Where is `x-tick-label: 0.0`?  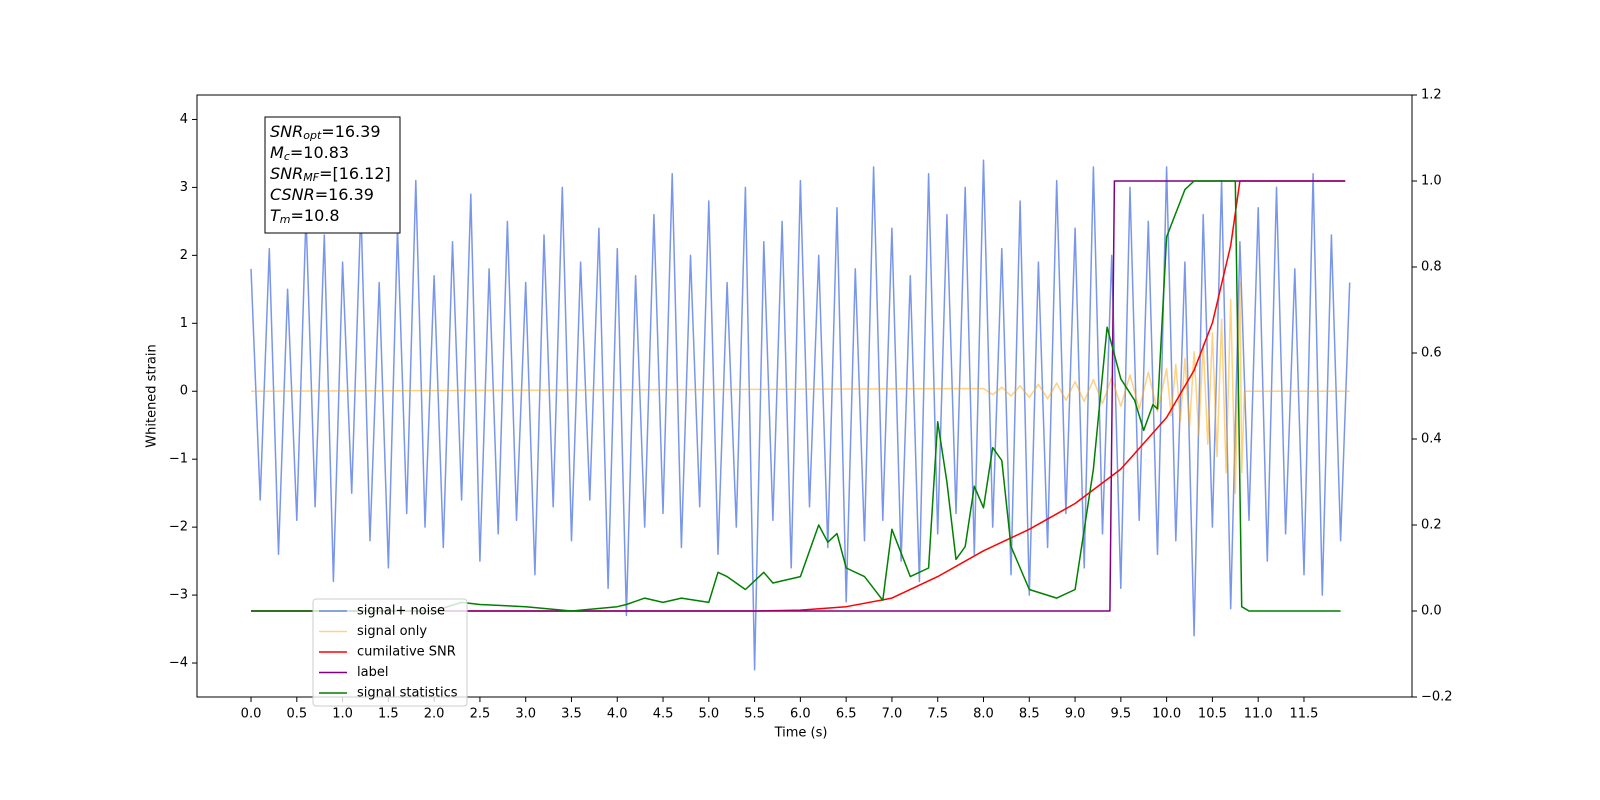
x-tick-label: 0.0 is located at coordinates (251, 714).